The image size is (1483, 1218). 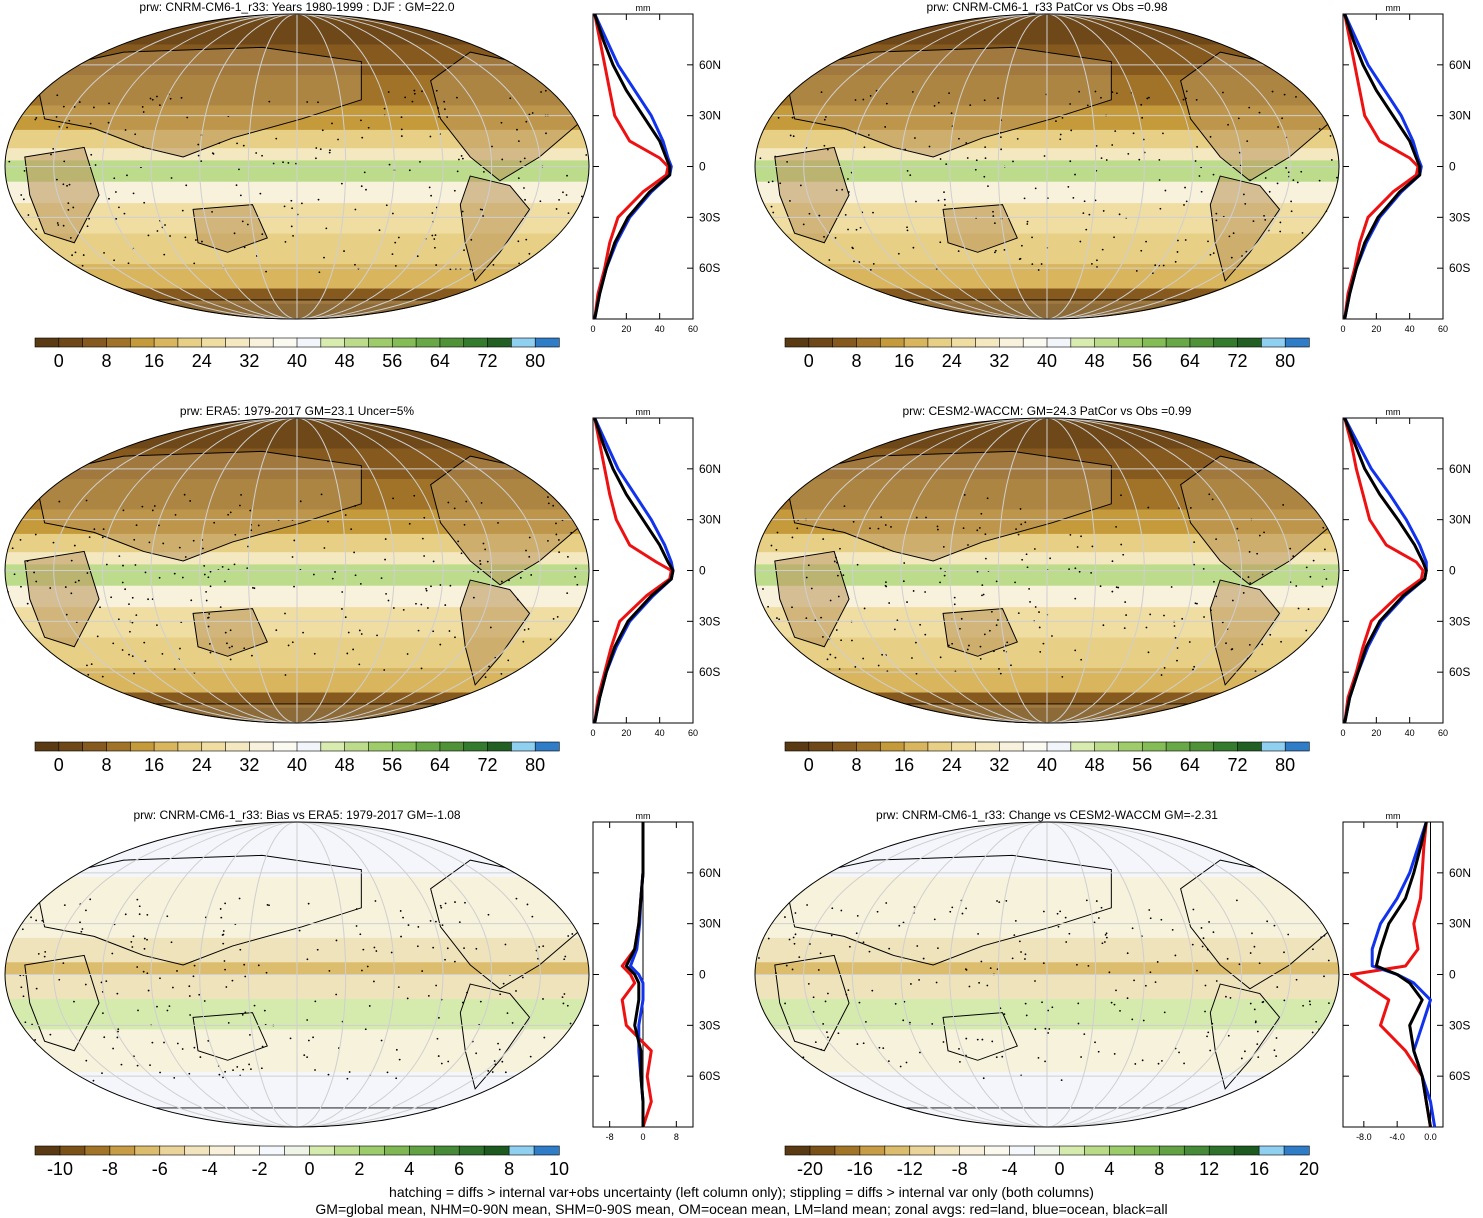 What do you see at coordinates (260, 1169) in the screenshot?
I see `colorbar-label: -2` at bounding box center [260, 1169].